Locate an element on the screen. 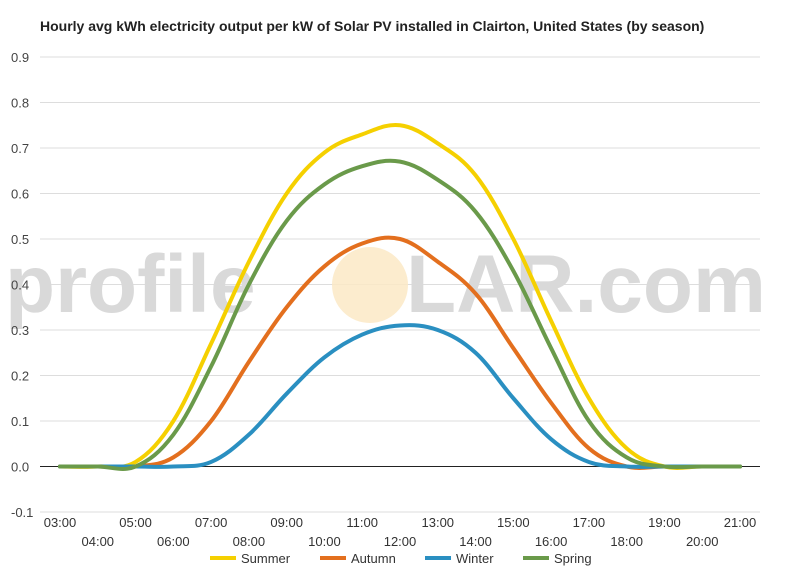 Image resolution: width=800 pixels, height=570 pixels. x-tick-label: 16:00 is located at coordinates (551, 541).